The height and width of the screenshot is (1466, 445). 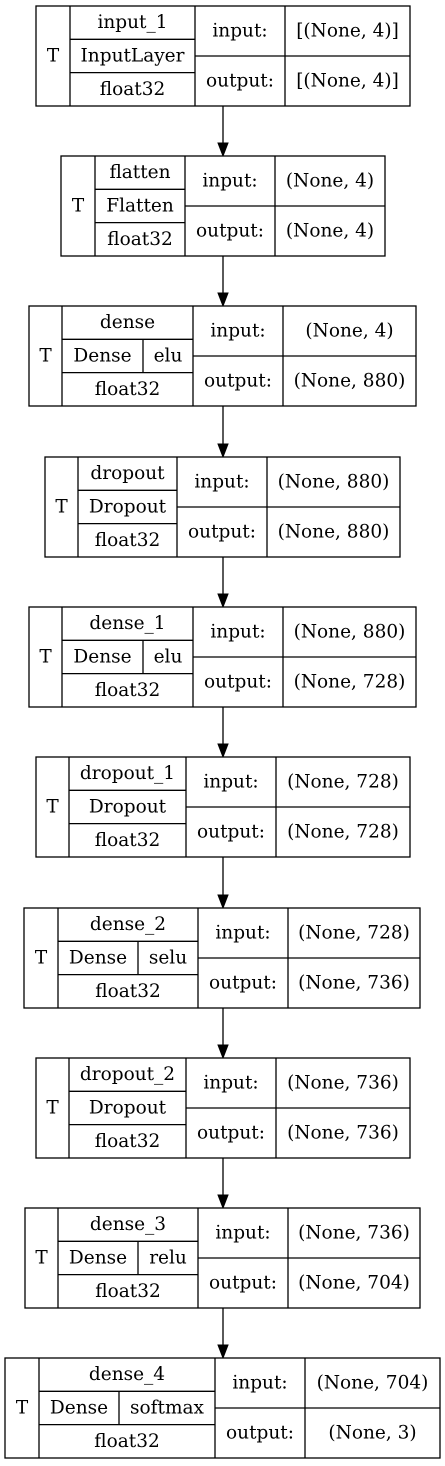 What do you see at coordinates (168, 957) in the screenshot?
I see `layer-activation: selu` at bounding box center [168, 957].